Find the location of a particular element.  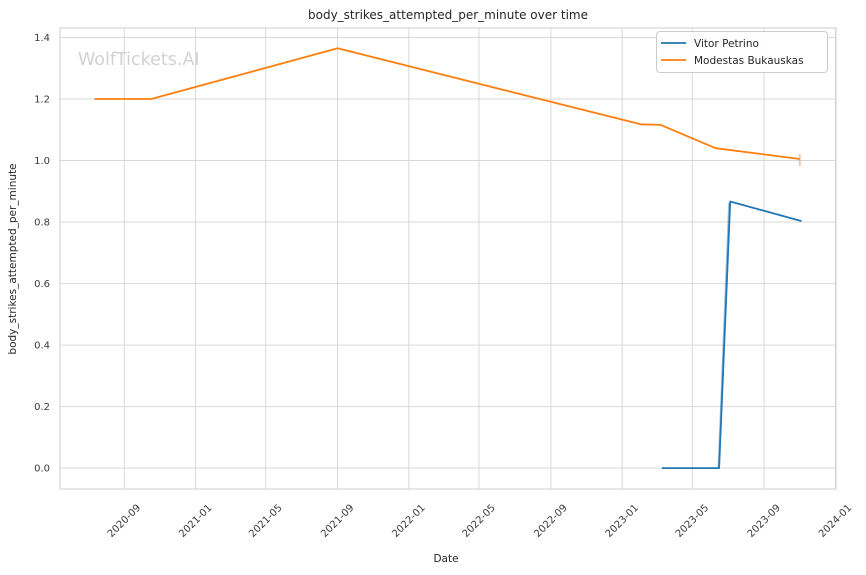

x-tick-label: 2022-05 is located at coordinates (479, 521).